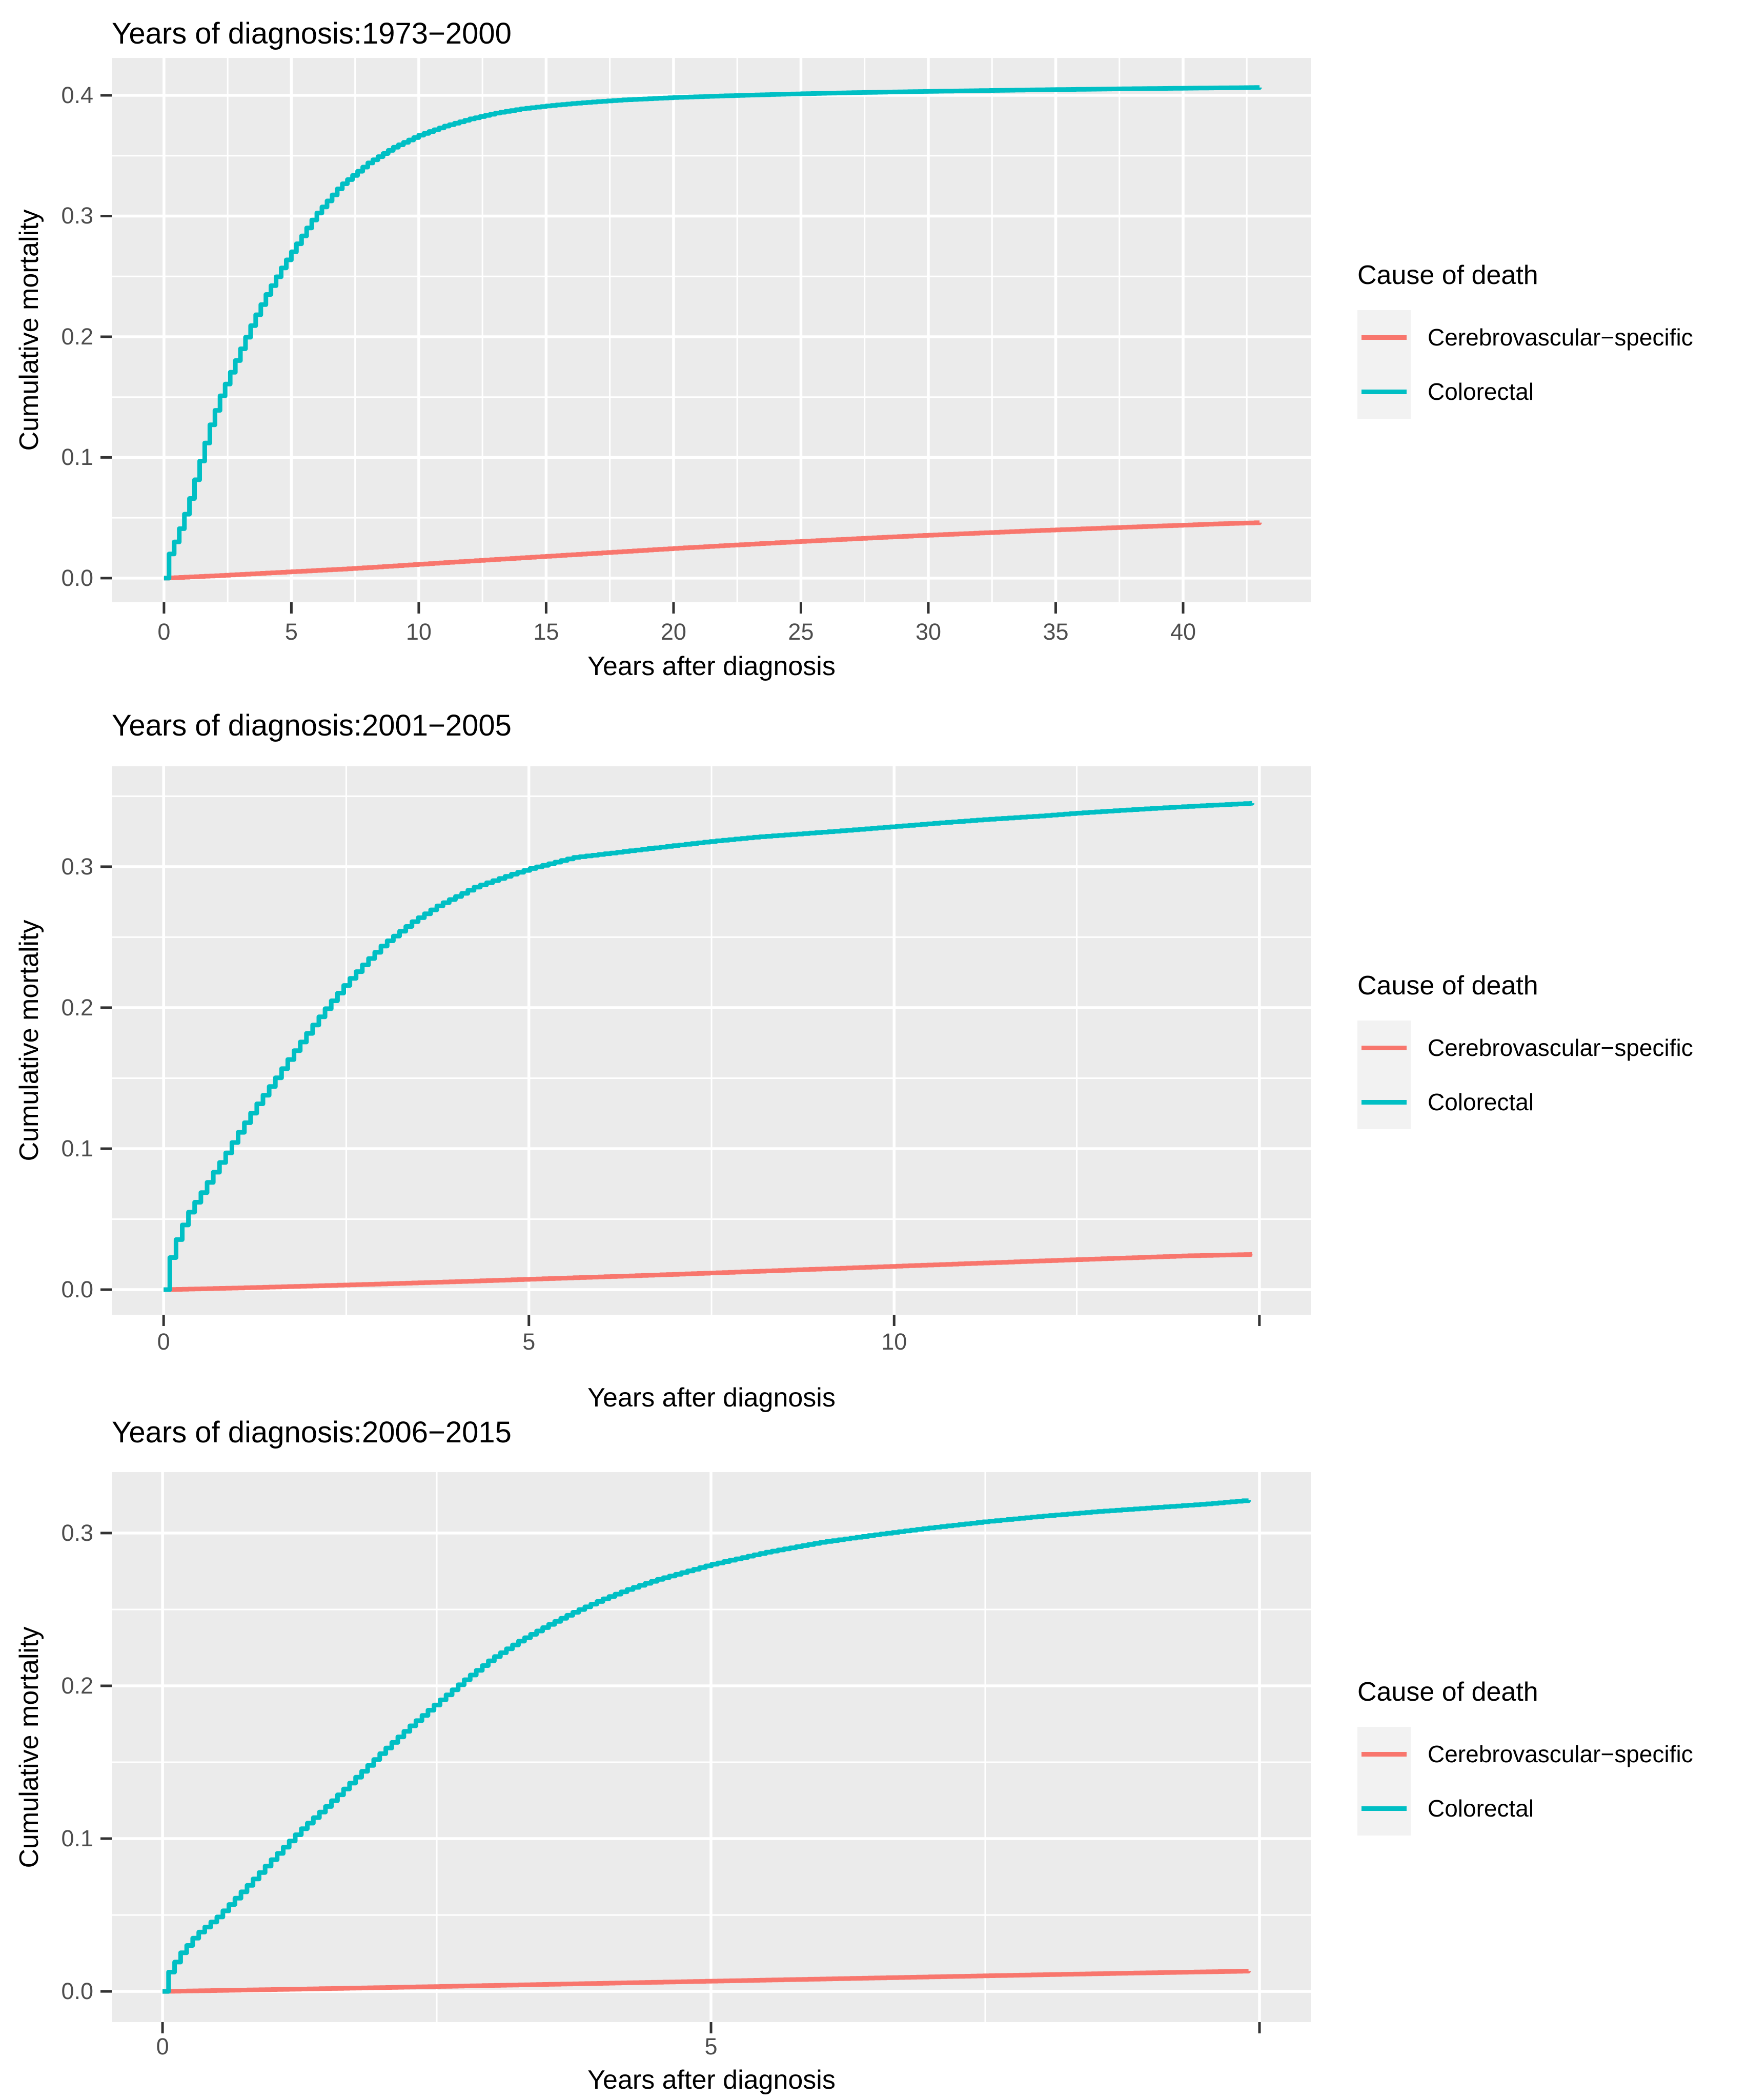  Describe the element at coordinates (894, 1342) in the screenshot. I see `x-tick-label-2: 10` at that location.